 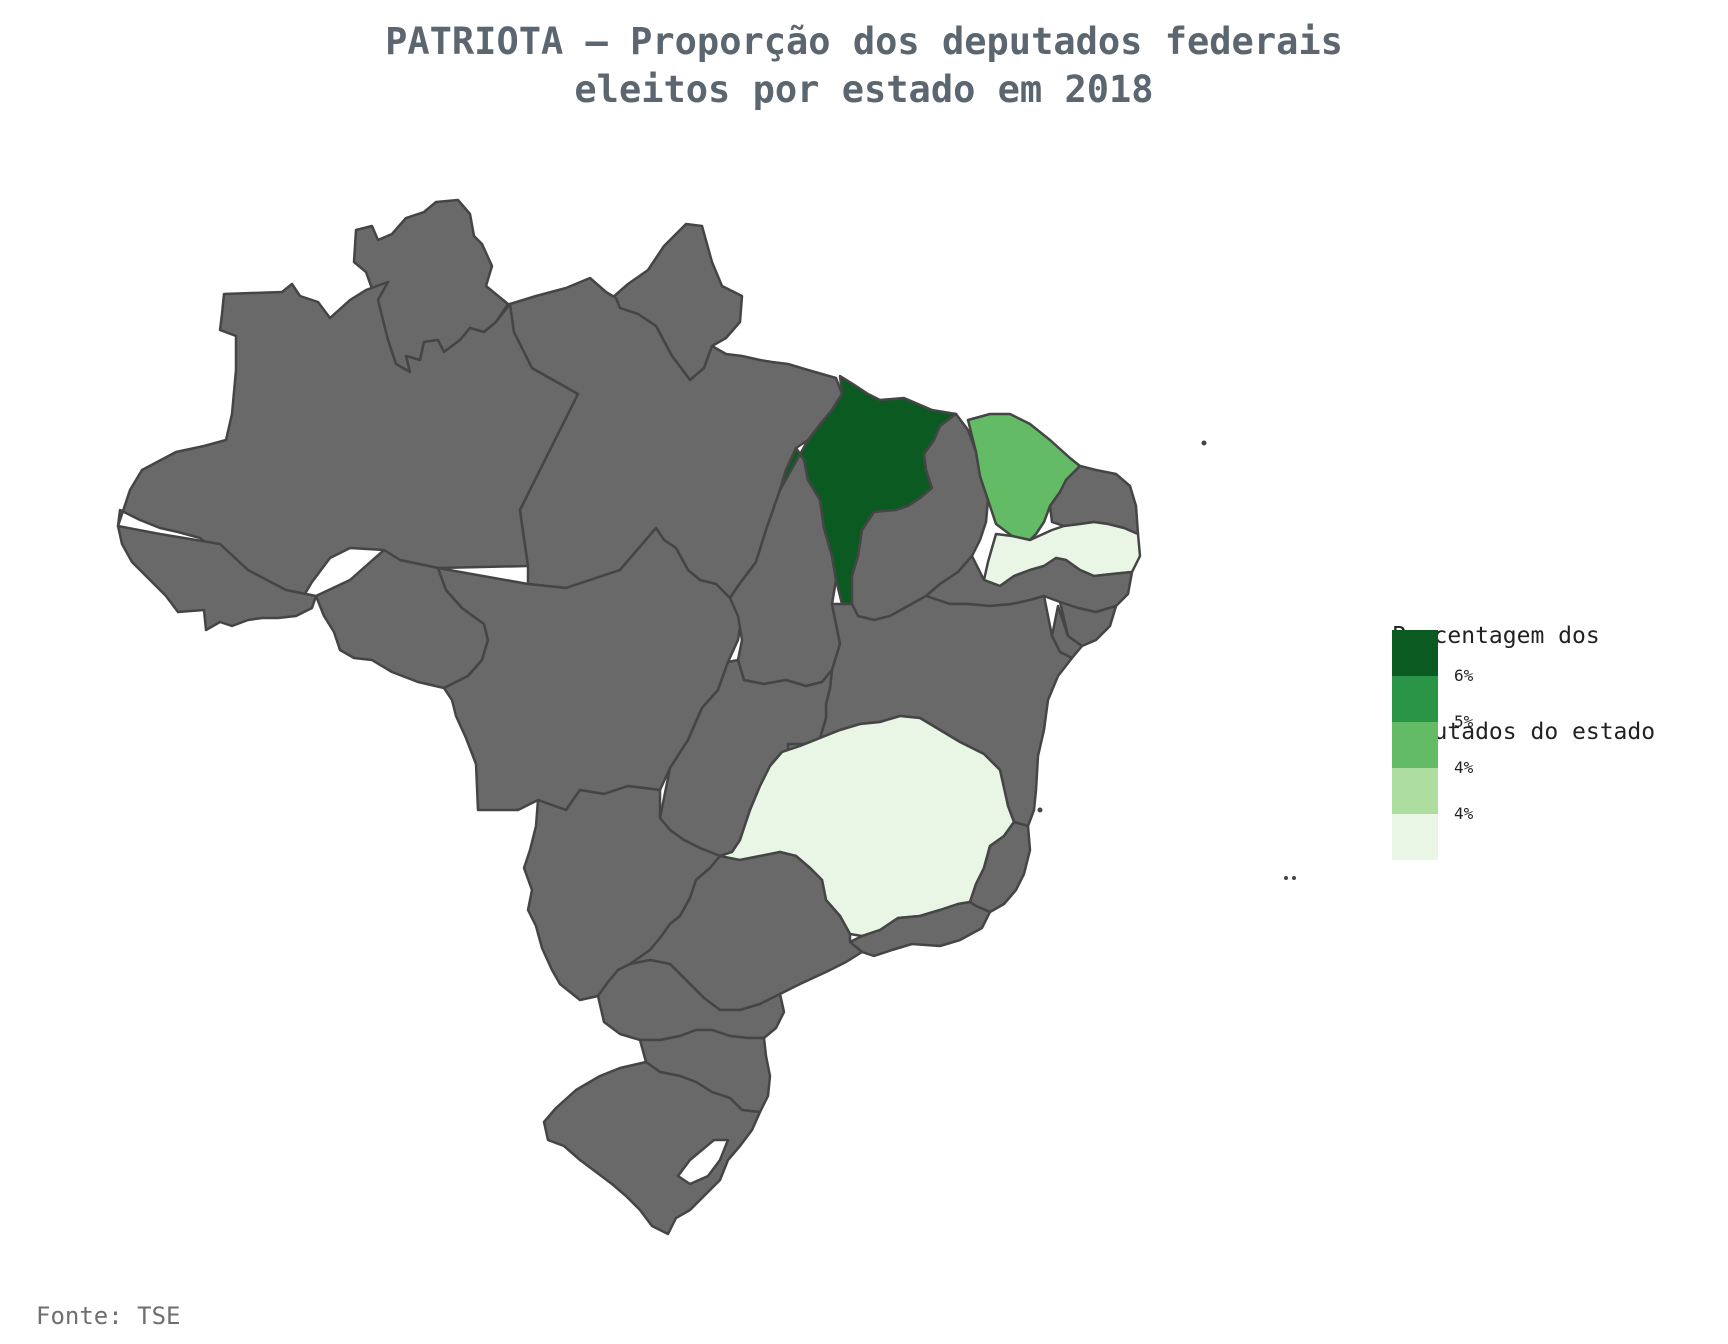 I want to click on legend-tick-1: 6%, so click(x=1464, y=675).